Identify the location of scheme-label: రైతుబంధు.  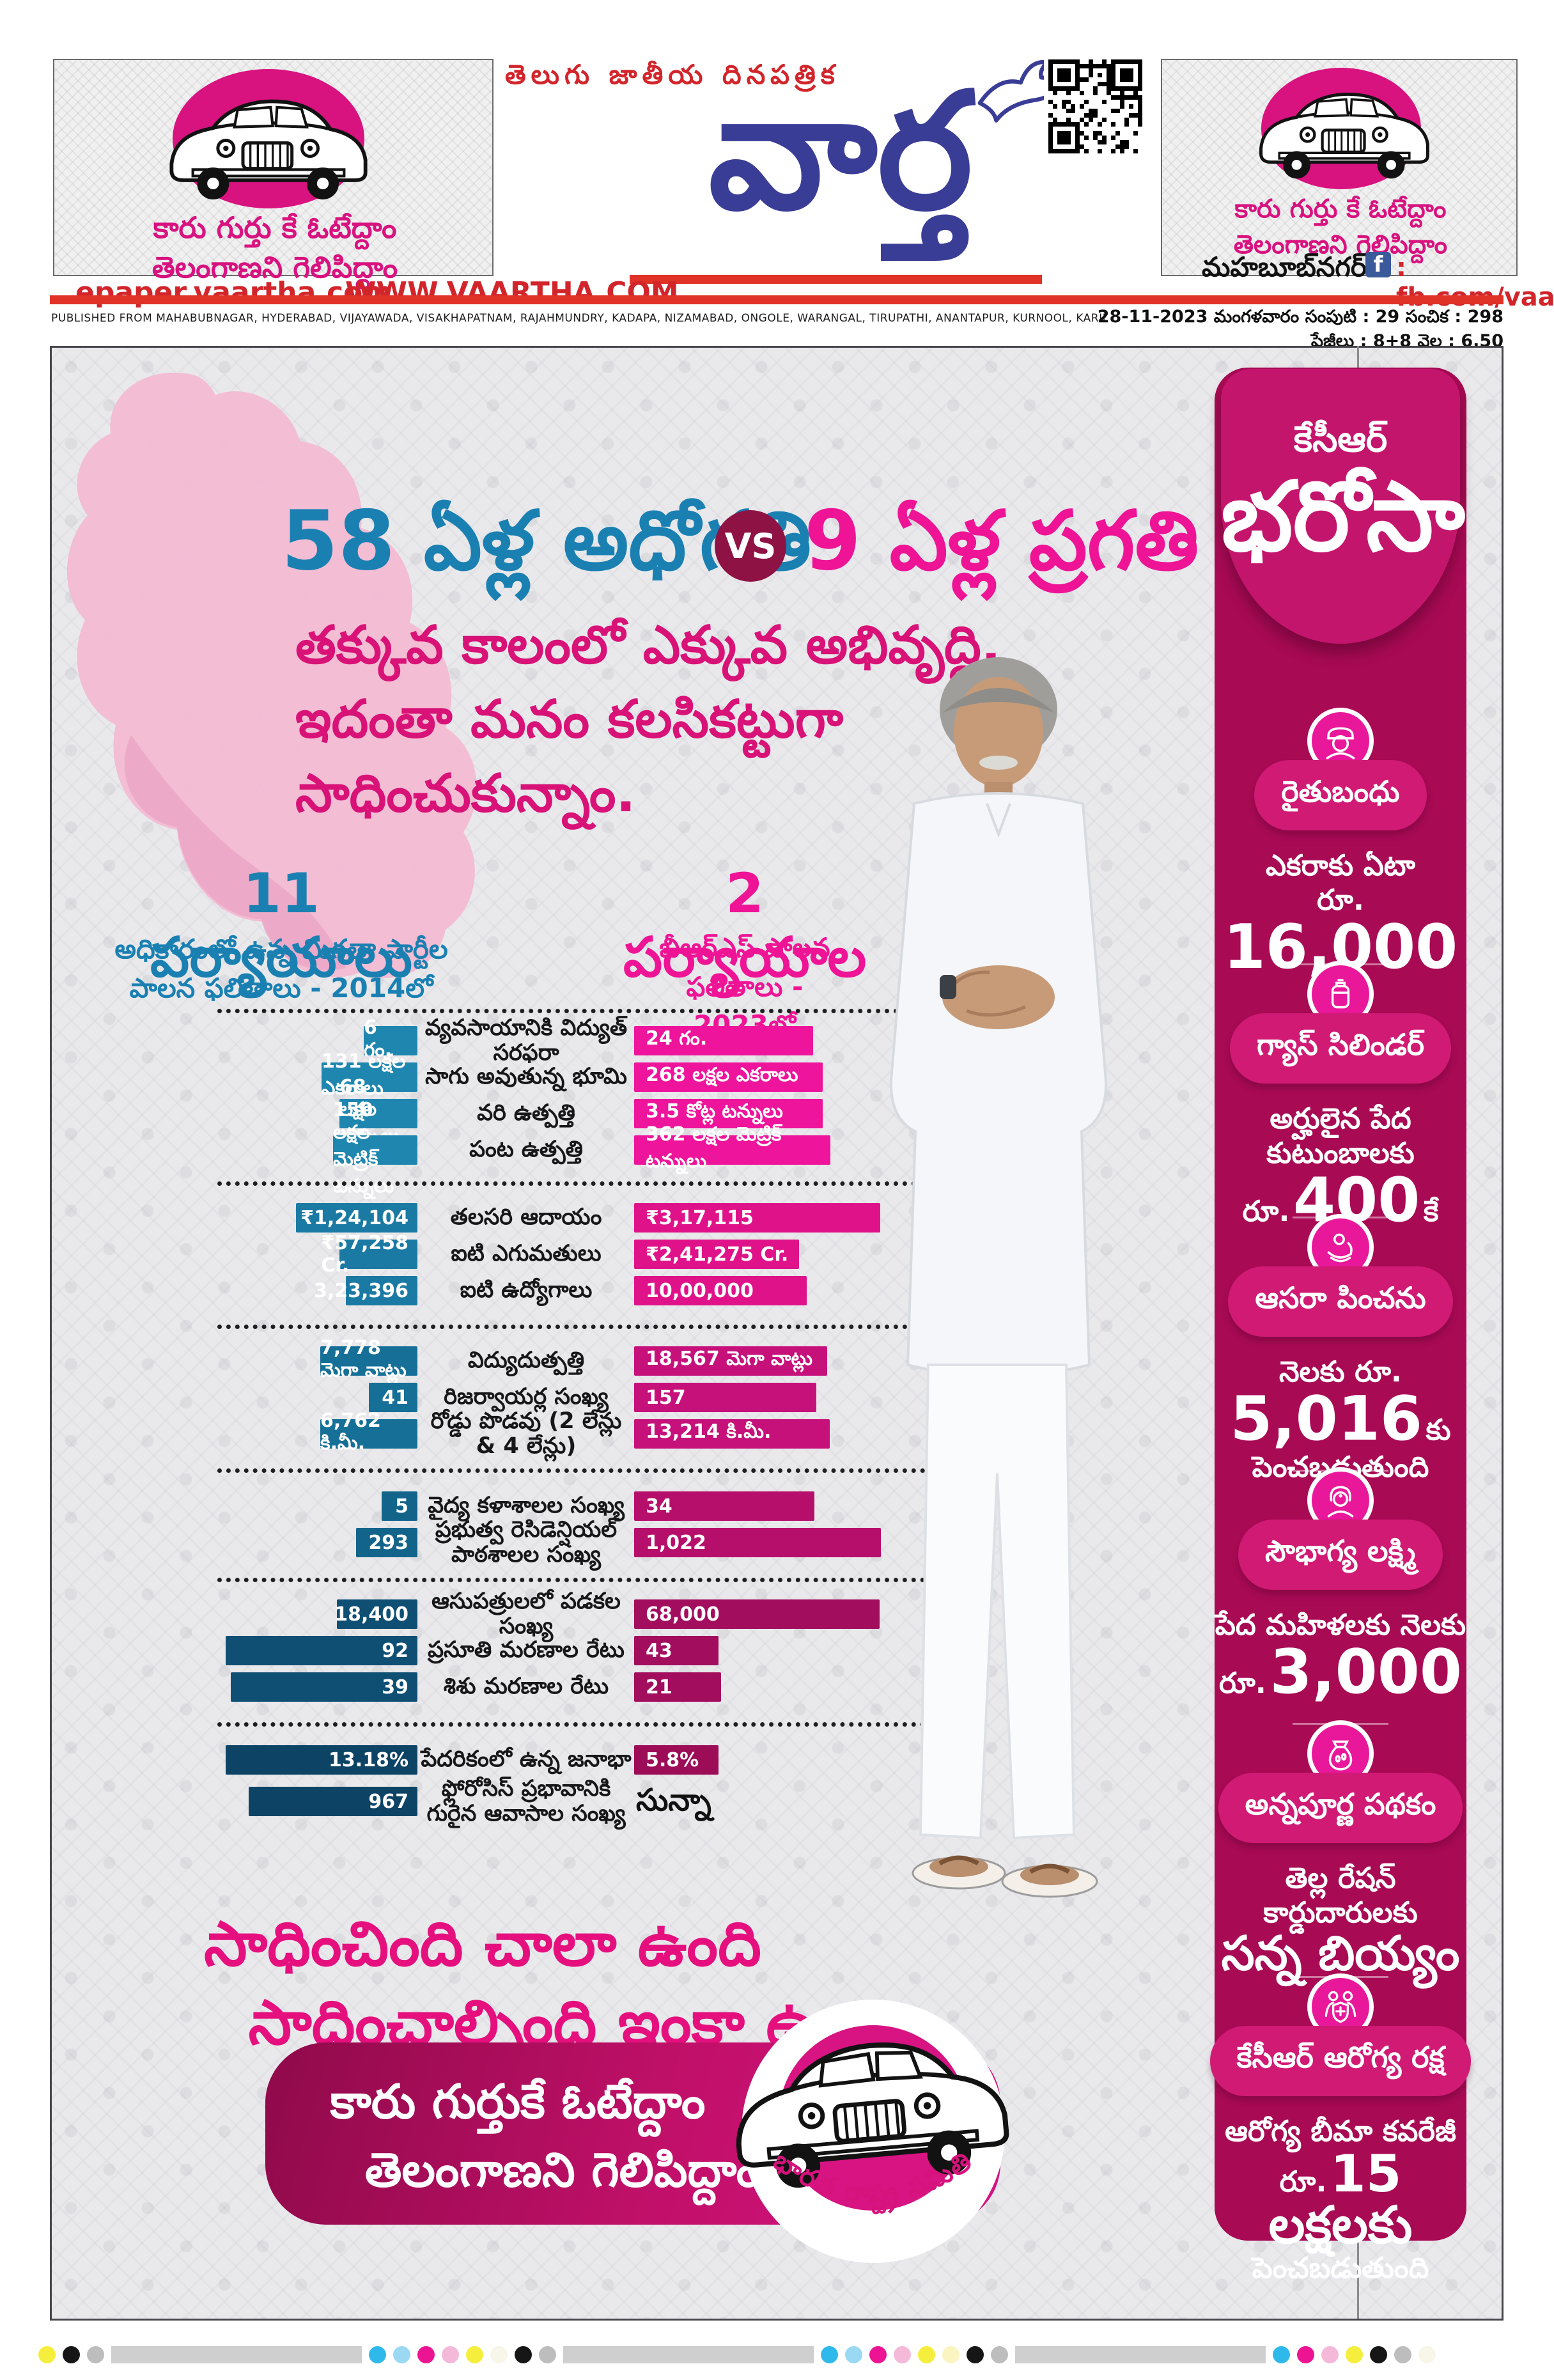
(1340, 795).